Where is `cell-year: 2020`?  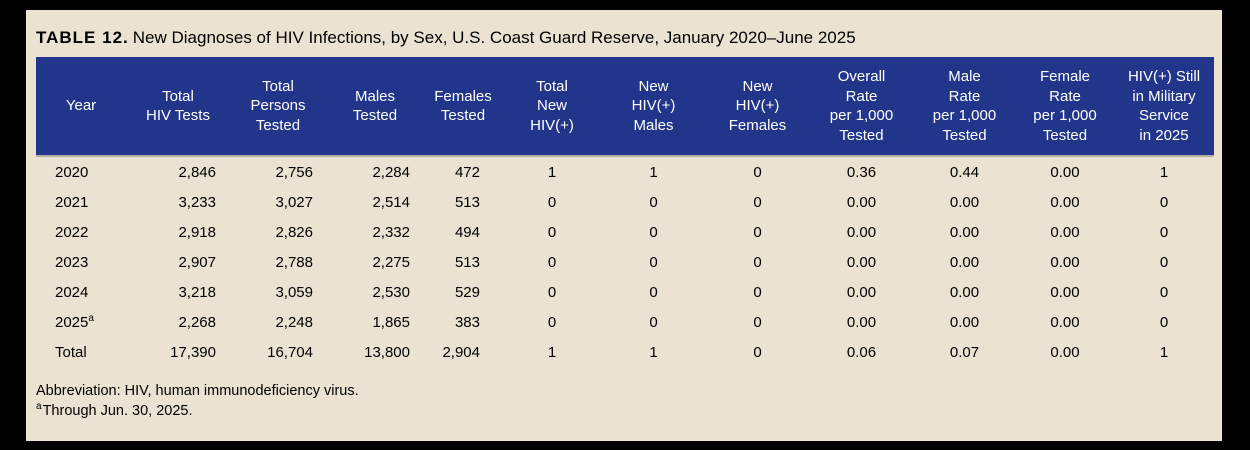 cell-year: 2020 is located at coordinates (72, 172).